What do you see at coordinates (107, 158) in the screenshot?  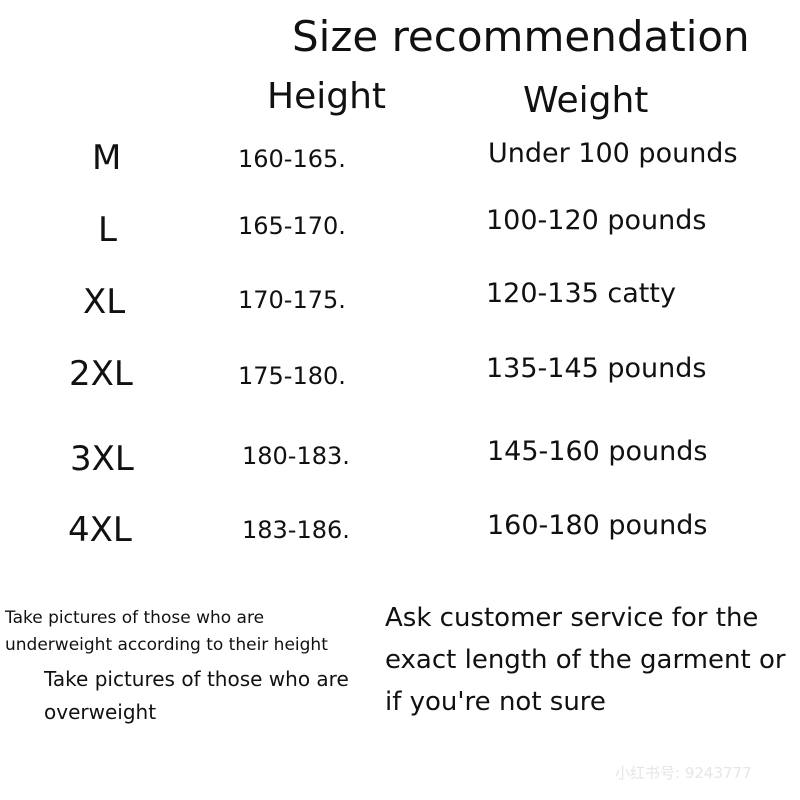 I see `size-label: M` at bounding box center [107, 158].